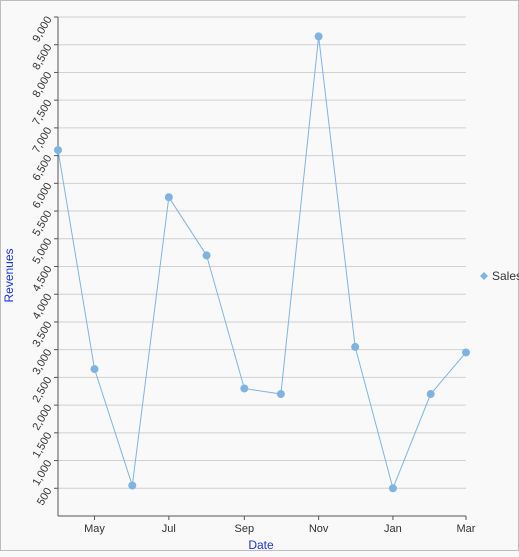 Image resolution: width=519 pixels, height=557 pixels. What do you see at coordinates (9, 275) in the screenshot?
I see `y-axis-title: Revenues` at bounding box center [9, 275].